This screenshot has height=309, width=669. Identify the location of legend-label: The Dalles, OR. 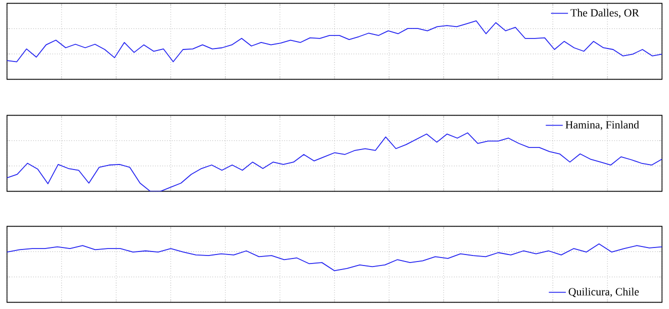
(605, 13).